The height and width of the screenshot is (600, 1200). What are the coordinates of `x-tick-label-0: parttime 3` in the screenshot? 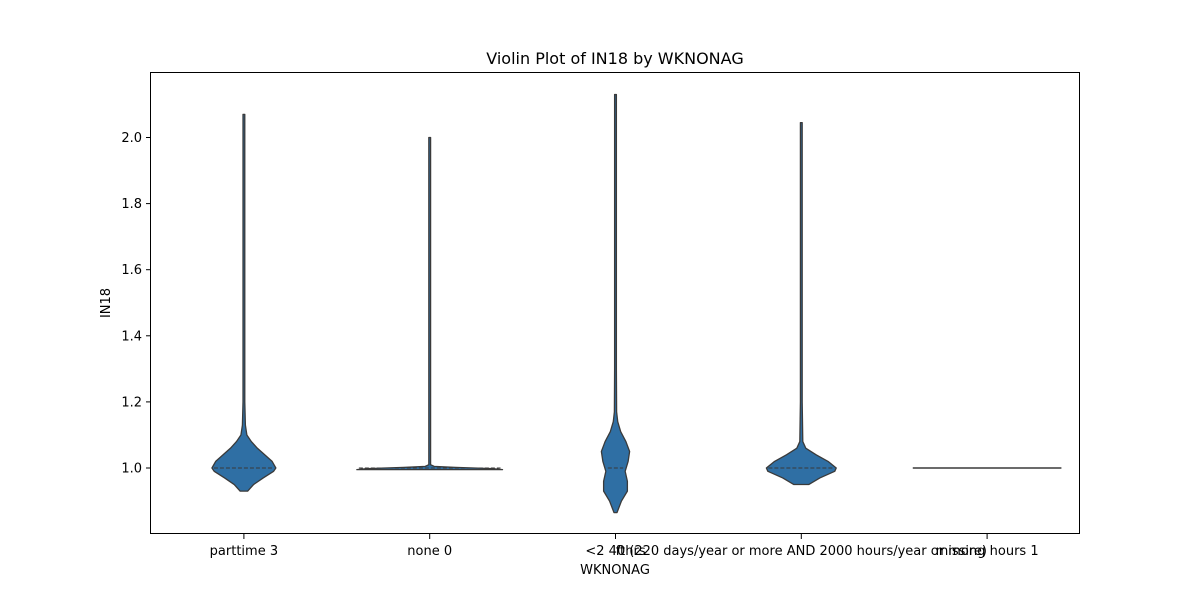 It's located at (244, 551).